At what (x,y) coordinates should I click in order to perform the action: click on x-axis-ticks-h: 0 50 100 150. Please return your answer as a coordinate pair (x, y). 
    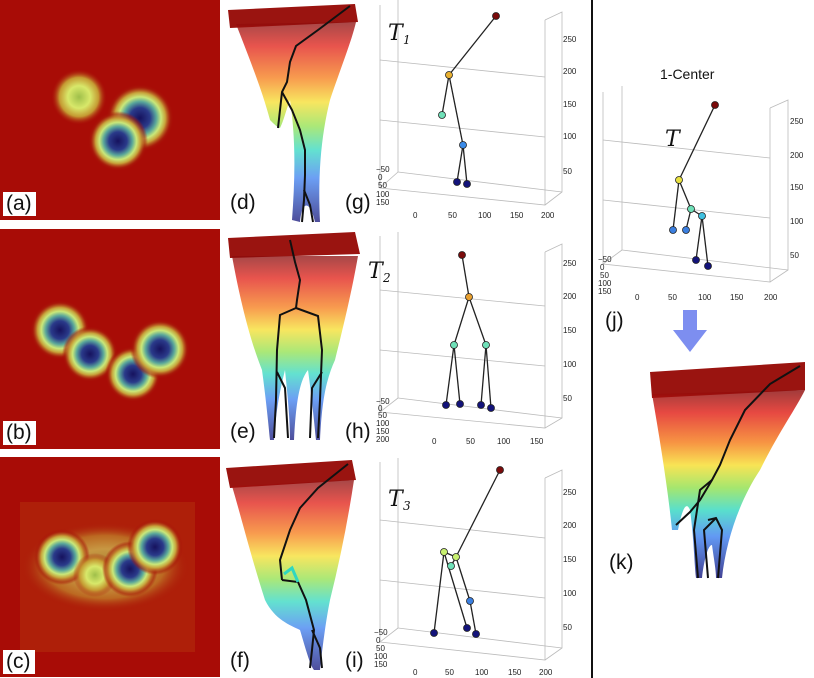
    Looking at the image, I should click on (488, 441).